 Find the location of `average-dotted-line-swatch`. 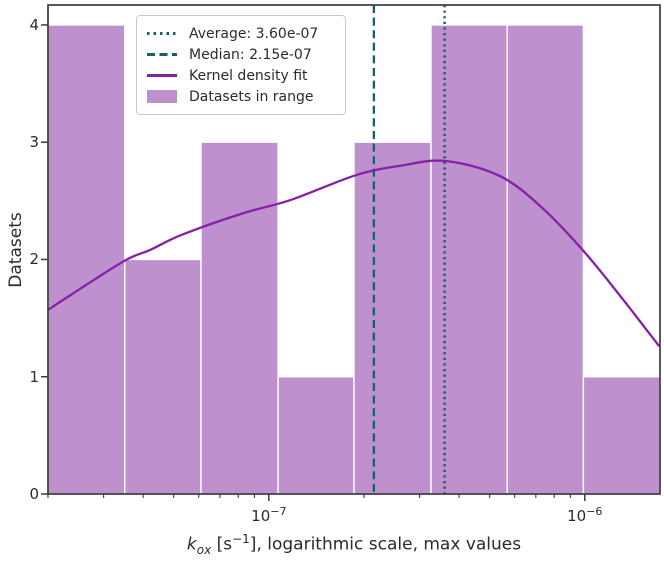

average-dotted-line-swatch is located at coordinates (162, 33).